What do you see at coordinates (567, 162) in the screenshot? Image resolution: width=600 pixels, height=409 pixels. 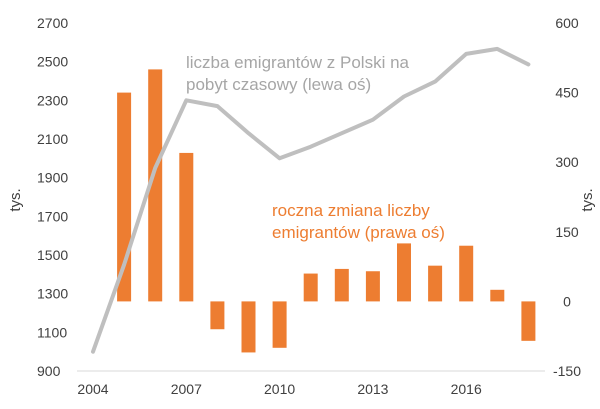 I see `right-tick-label: 300` at bounding box center [567, 162].